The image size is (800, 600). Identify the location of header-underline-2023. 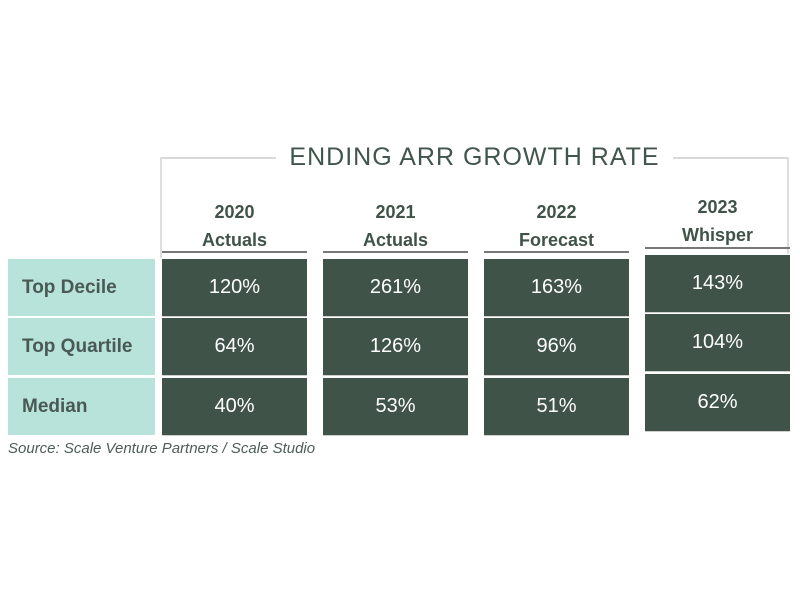
(717, 248).